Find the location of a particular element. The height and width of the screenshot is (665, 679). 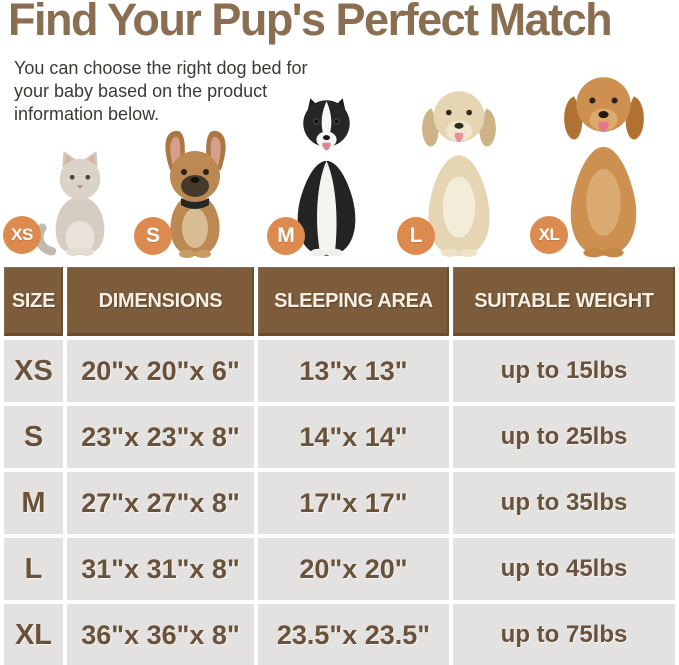

subtitle-line: You can choose the right dog bed for is located at coordinates (161, 68).